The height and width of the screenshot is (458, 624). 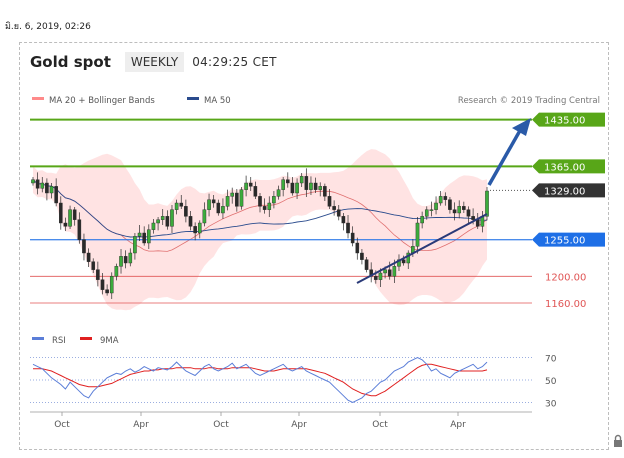 I want to click on timestamp: 04:29:25 CET, so click(x=234, y=62).